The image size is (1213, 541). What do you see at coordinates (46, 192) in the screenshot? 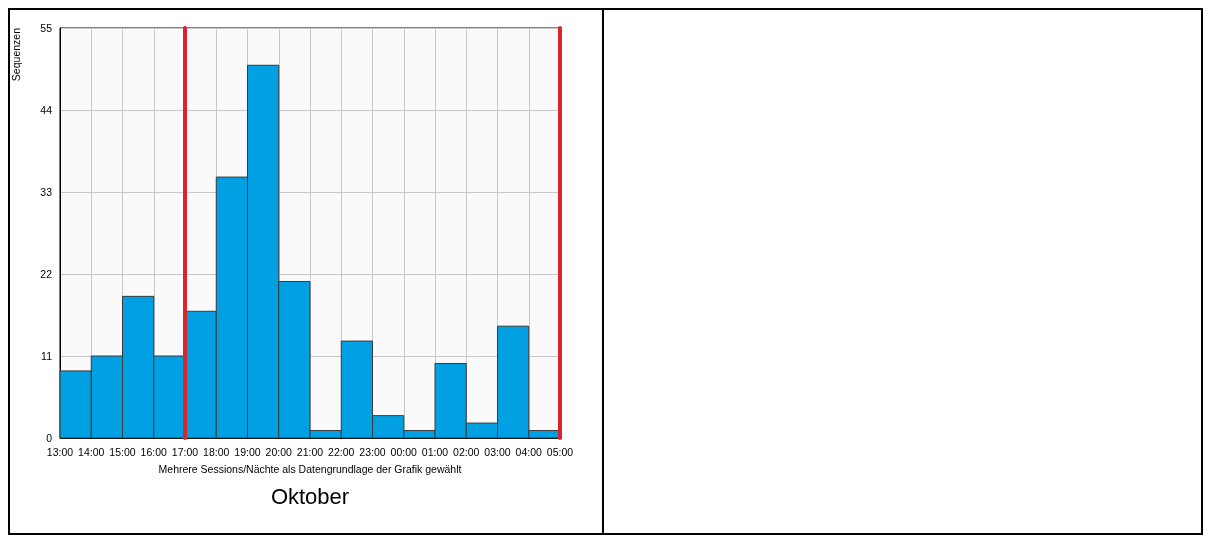
I see `y-tick-label: 33` at bounding box center [46, 192].